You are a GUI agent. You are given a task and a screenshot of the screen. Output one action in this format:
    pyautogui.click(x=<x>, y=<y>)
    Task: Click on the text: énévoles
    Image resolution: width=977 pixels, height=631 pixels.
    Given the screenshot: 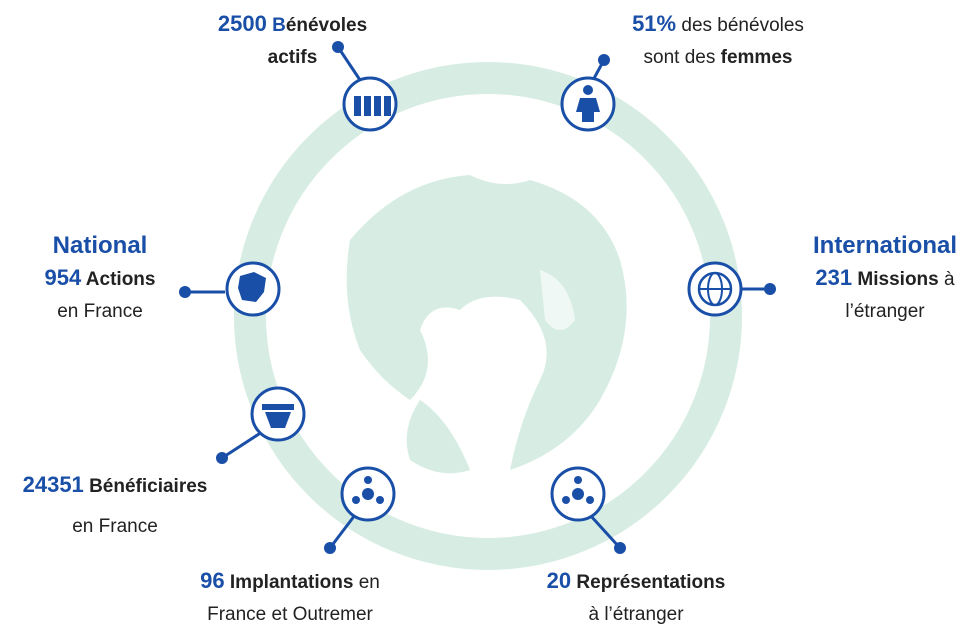 What is the action you would take?
    pyautogui.click(x=326, y=25)
    